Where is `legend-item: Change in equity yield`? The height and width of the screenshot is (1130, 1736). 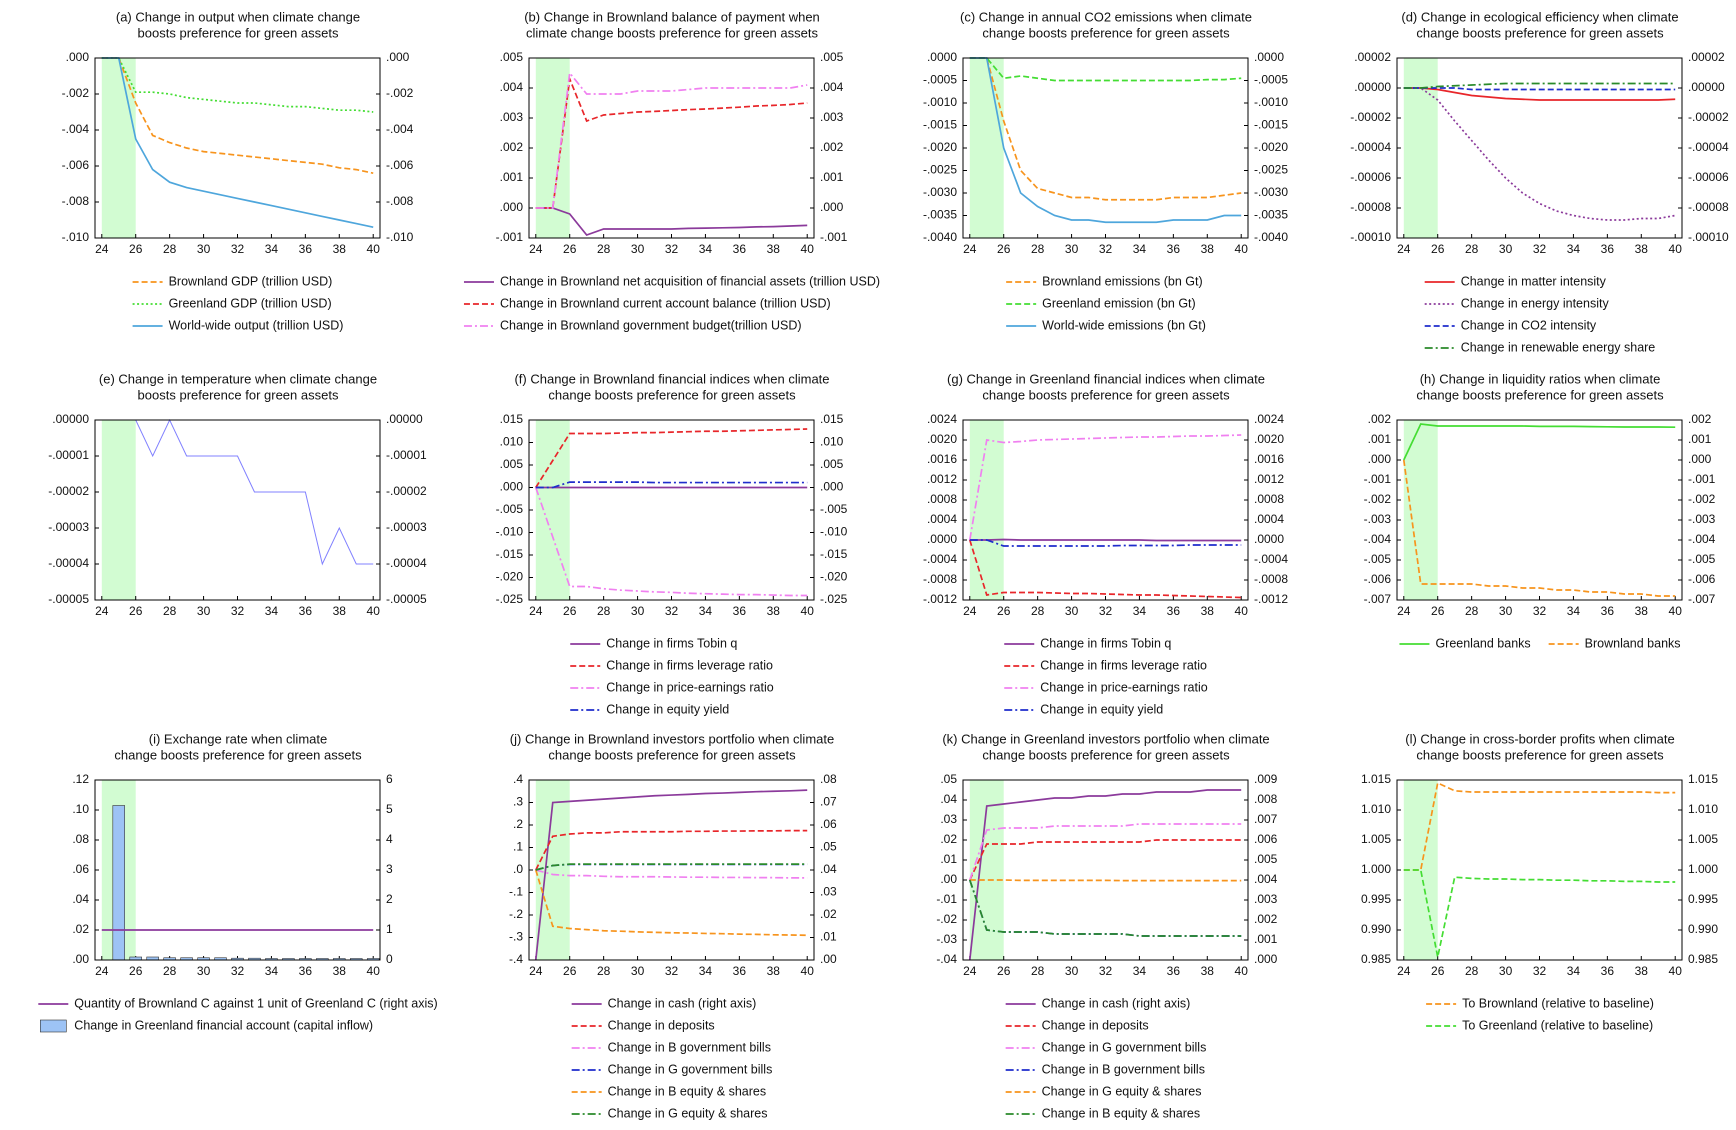
legend-item: Change in equity yield is located at coordinates (649, 709).